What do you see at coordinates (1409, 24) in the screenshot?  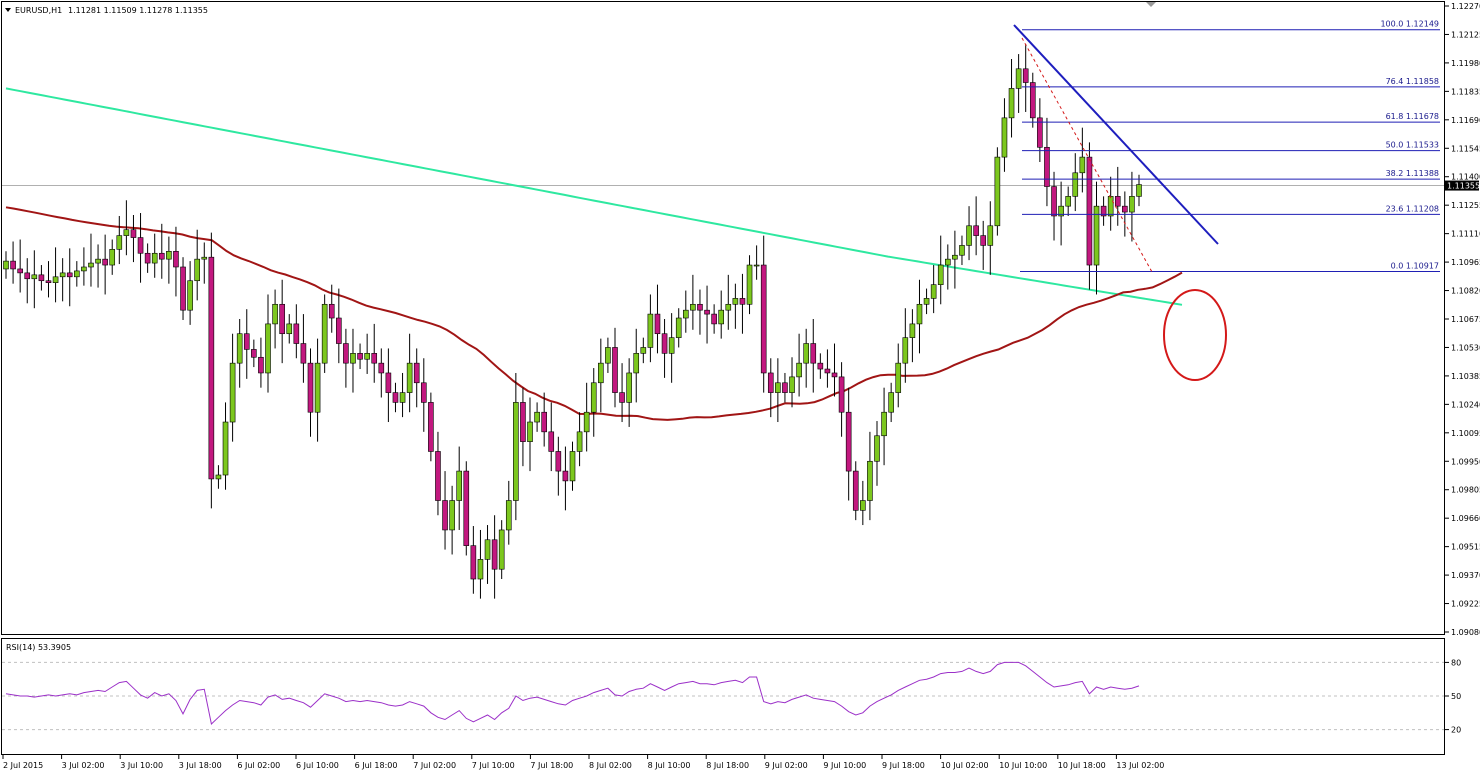 I see `fib-level-label: 100.0 1.12149` at bounding box center [1409, 24].